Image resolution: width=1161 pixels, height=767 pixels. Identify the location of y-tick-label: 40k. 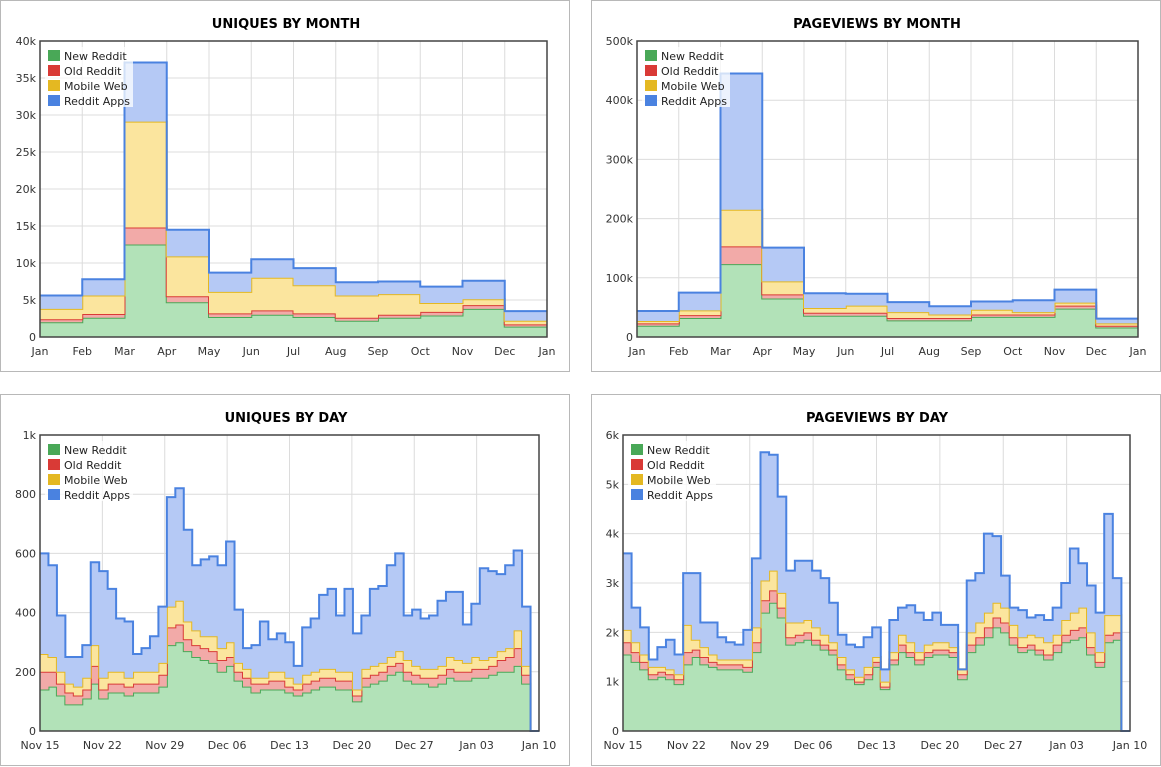
(26, 41).